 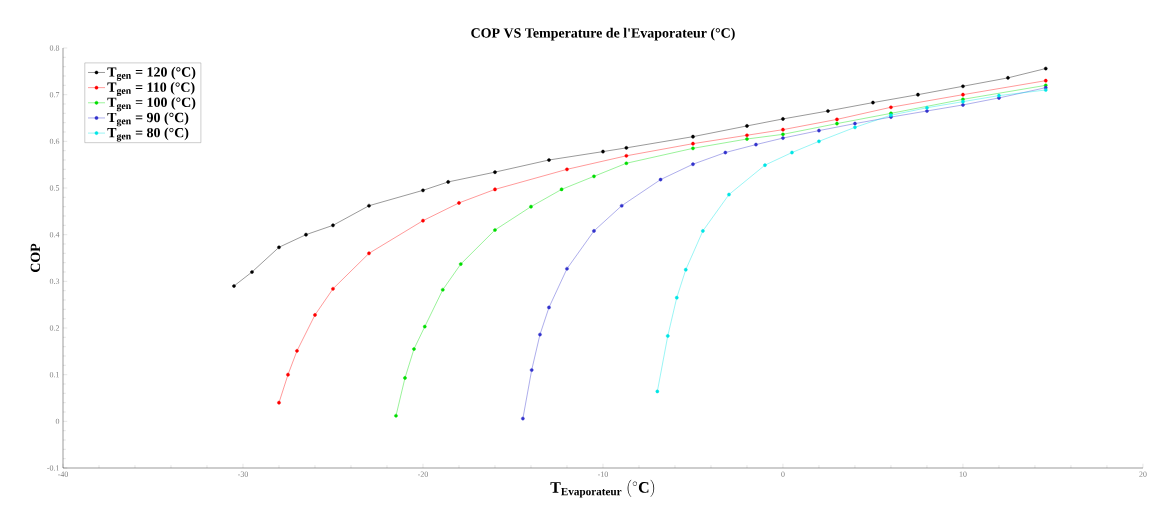 I want to click on legend-label: T$_{gen}$ = 120 (°C), so click(x=151, y=73).